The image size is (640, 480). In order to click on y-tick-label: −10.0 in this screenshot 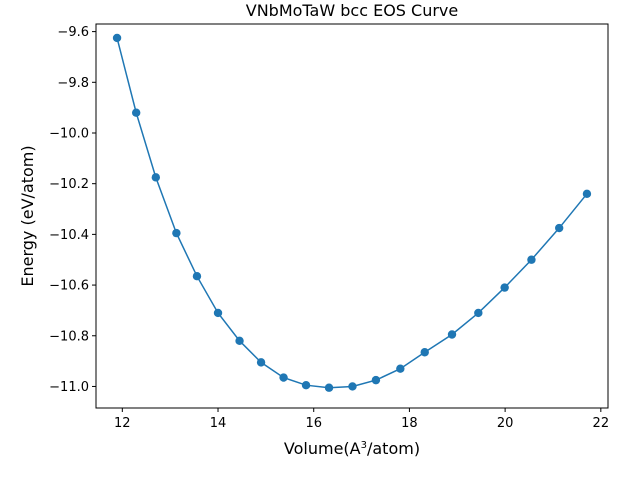, I will do `click(69, 133)`.